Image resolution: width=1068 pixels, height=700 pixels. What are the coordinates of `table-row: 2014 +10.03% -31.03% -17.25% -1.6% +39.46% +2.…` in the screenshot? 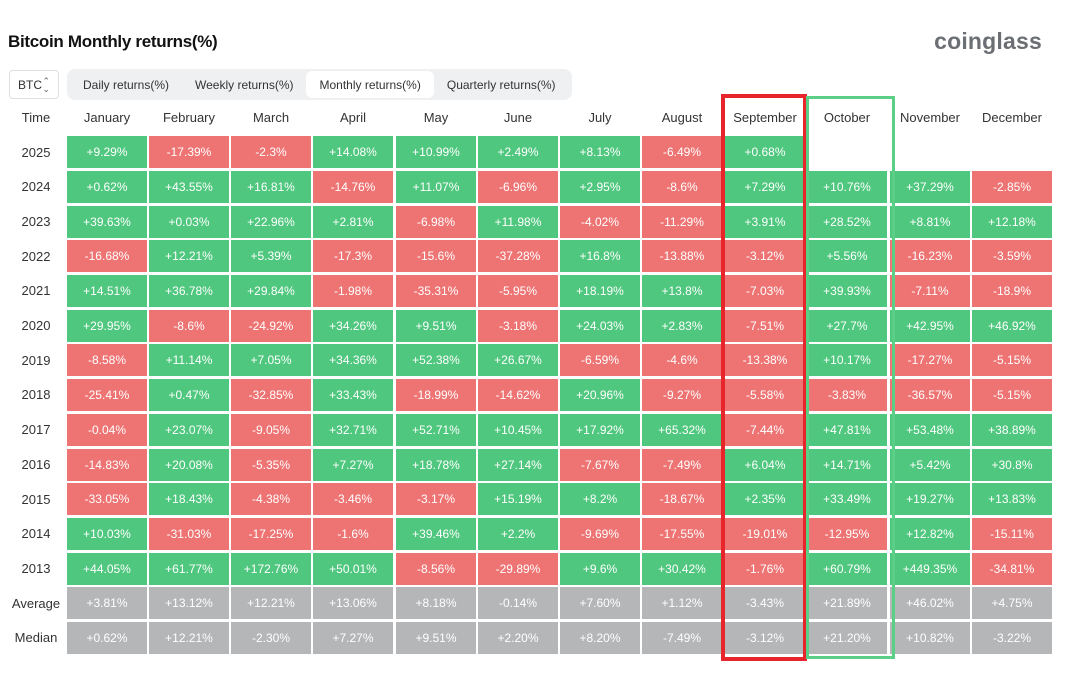 It's located at (534, 533).